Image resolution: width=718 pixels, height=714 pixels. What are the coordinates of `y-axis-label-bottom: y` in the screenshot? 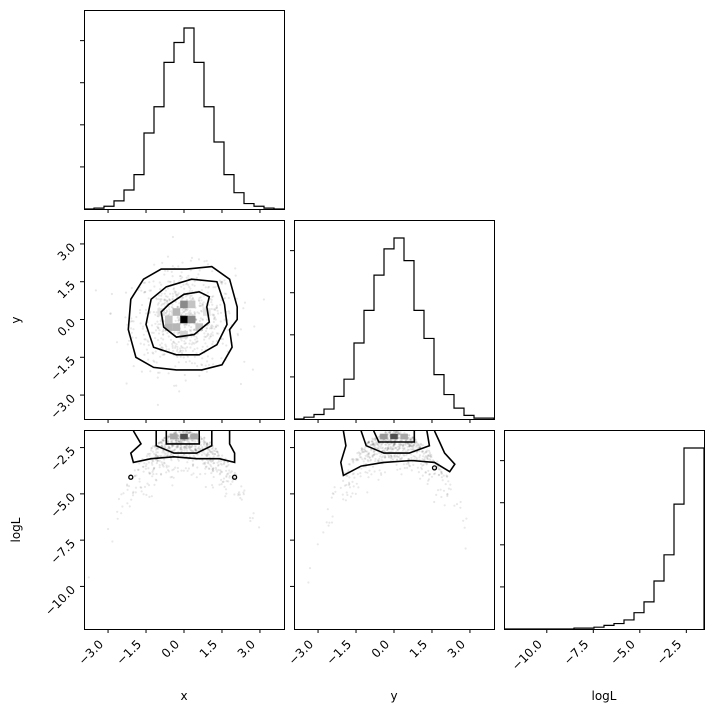 It's located at (393, 696).